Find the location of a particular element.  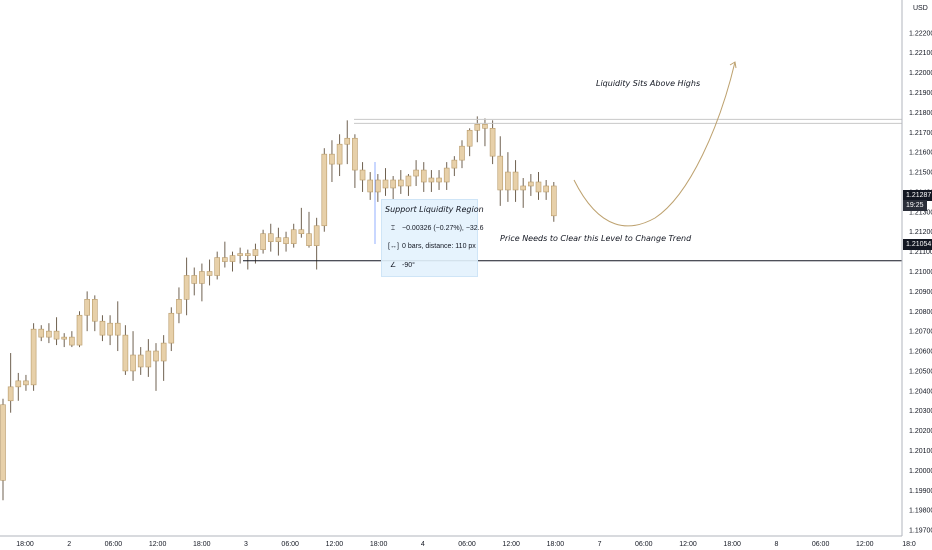

price-tick-label: 1.20800 is located at coordinates (920, 312).